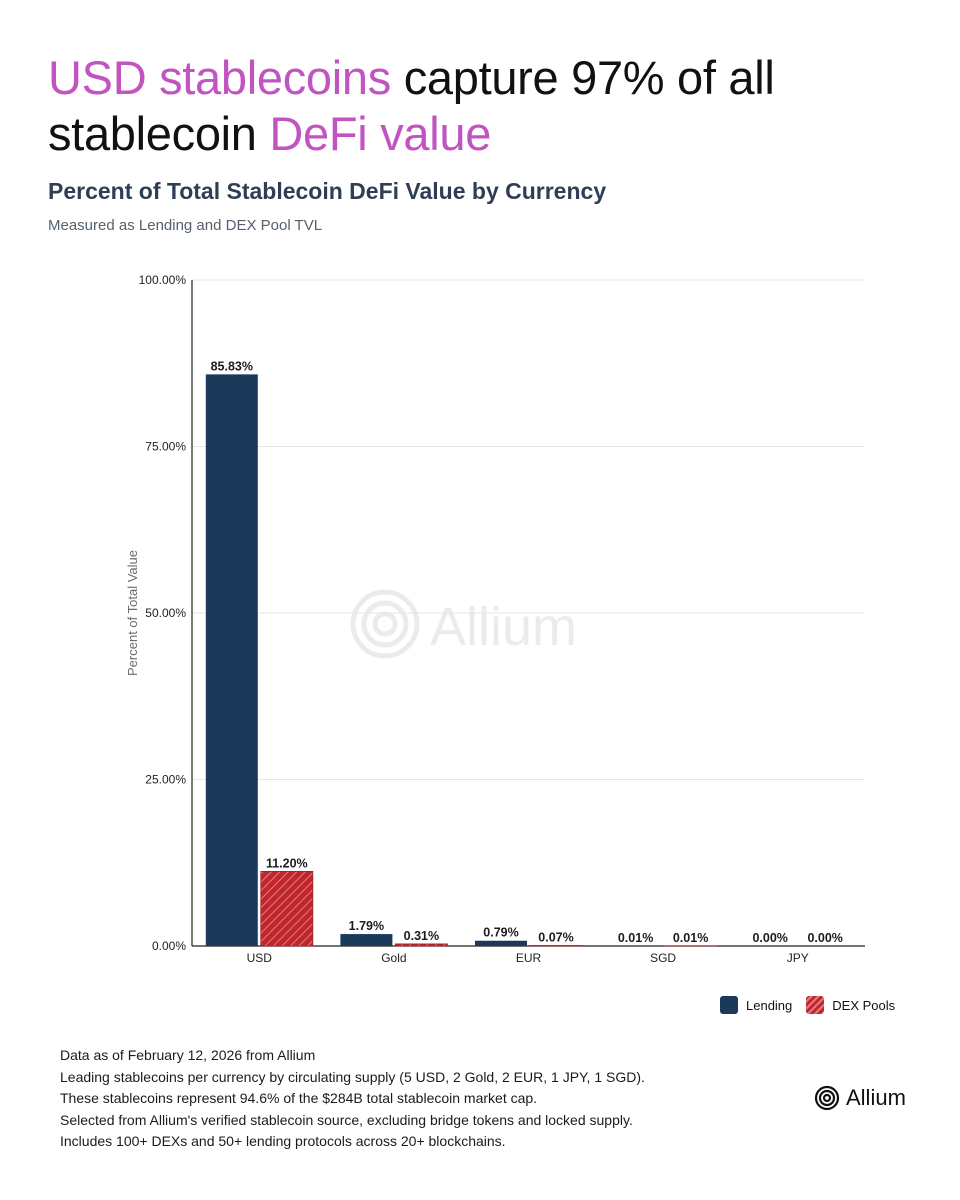  I want to click on data-label: 0.31%, so click(421, 936).